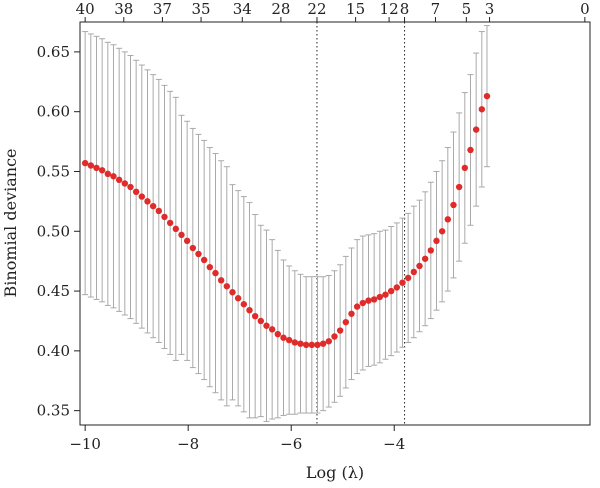 This screenshot has width=600, height=488. Describe the element at coordinates (490, 9) in the screenshot. I see `top-tick-label: 3` at that location.